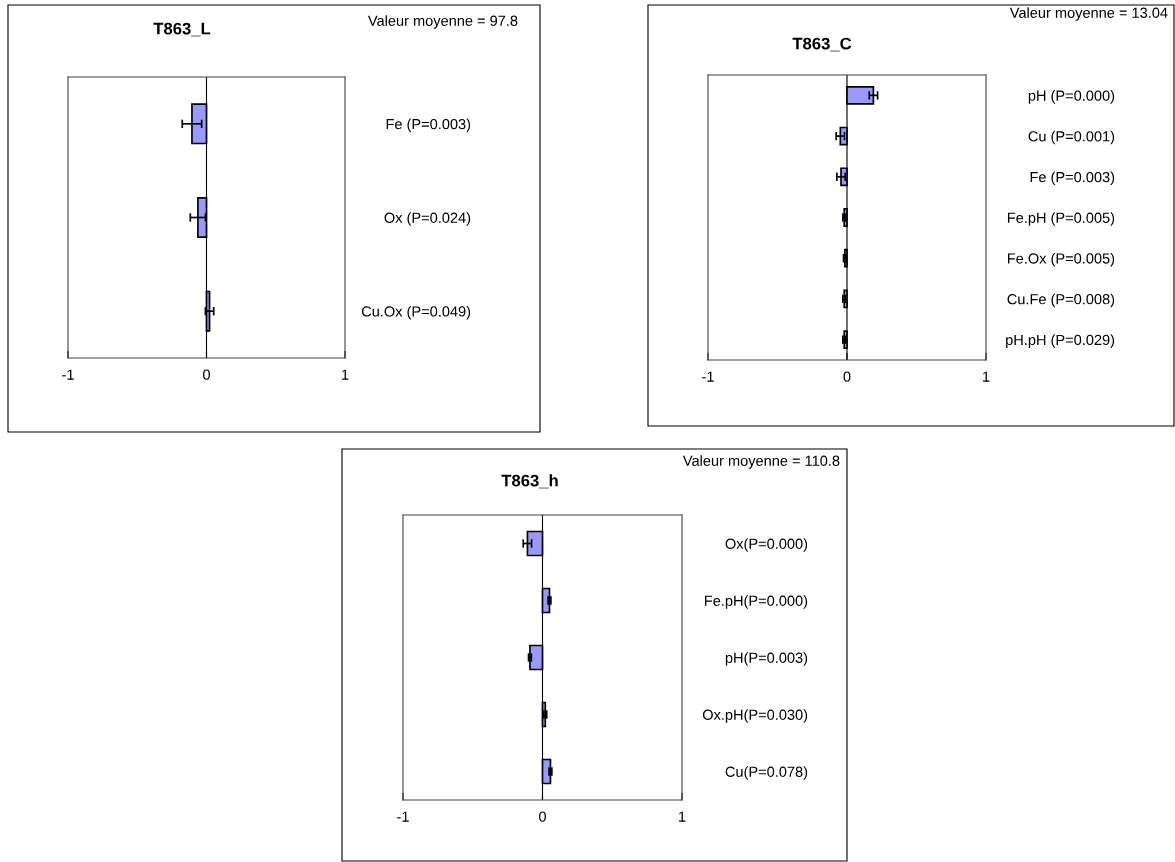  Describe the element at coordinates (1060, 341) in the screenshot. I see `y-tick-label: pH.pH (P=0.029)` at that location.